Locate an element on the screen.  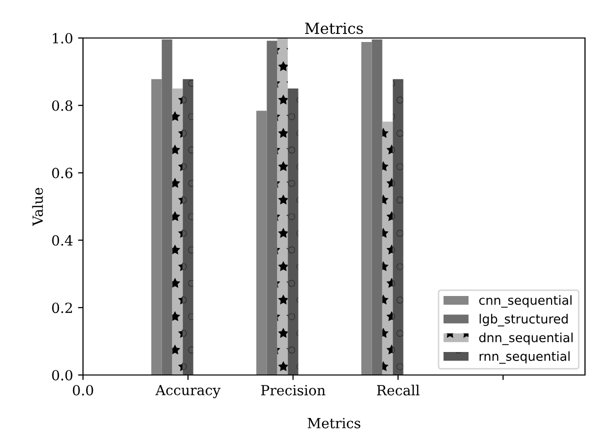
y-tick-label: 0.0 is located at coordinates (62, 375).